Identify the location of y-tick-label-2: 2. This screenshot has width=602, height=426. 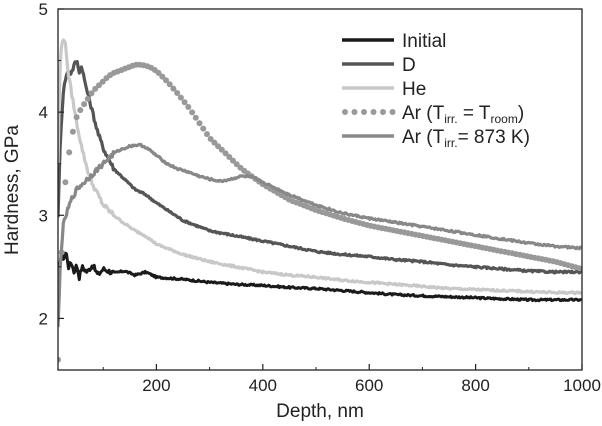
(43, 318).